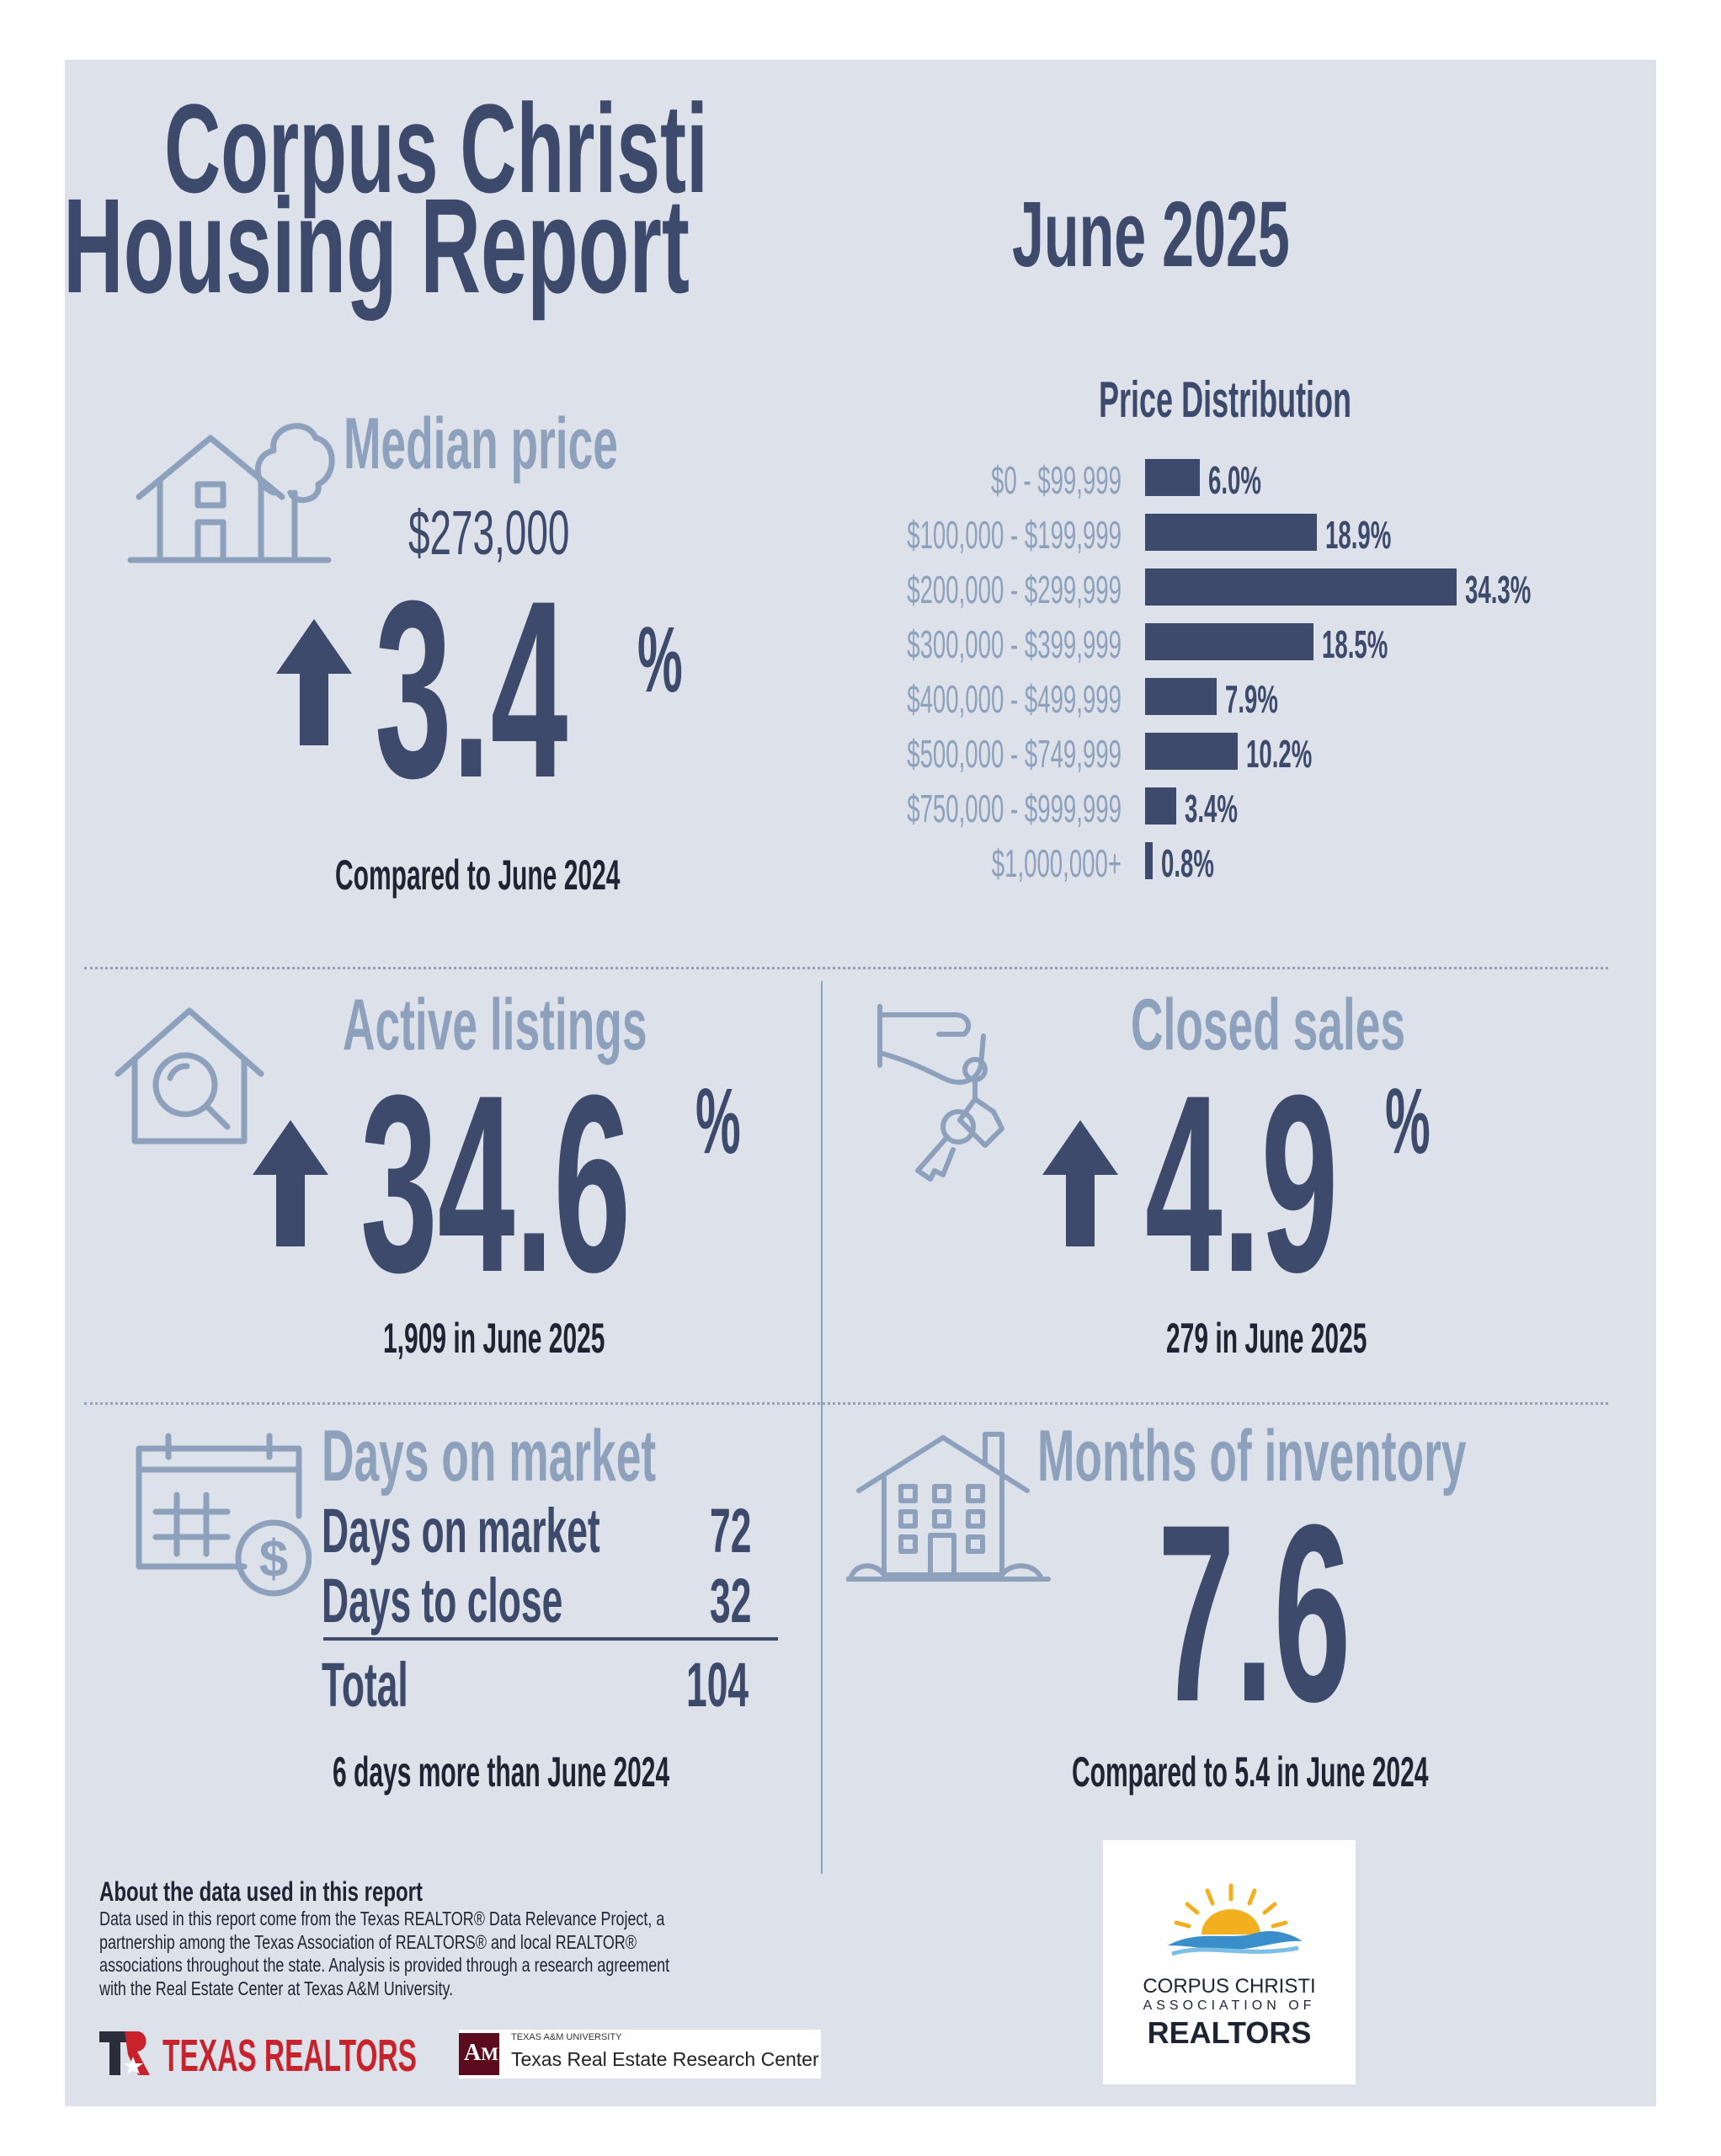 Image resolution: width=1721 pixels, height=2156 pixels. Describe the element at coordinates (1229, 1986) in the screenshot. I see `ccar-line1: CORPUS CHRISTI` at that location.